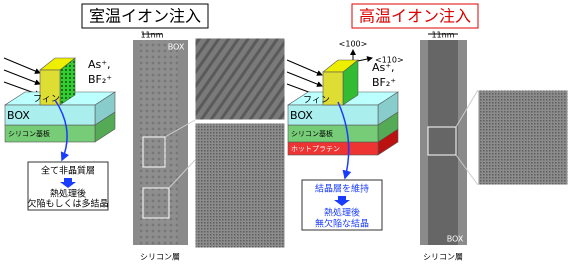 The width and height of the screenshot is (570, 265). Describe the element at coordinates (342, 189) in the screenshot. I see `note: 結晶層を維持` at that location.